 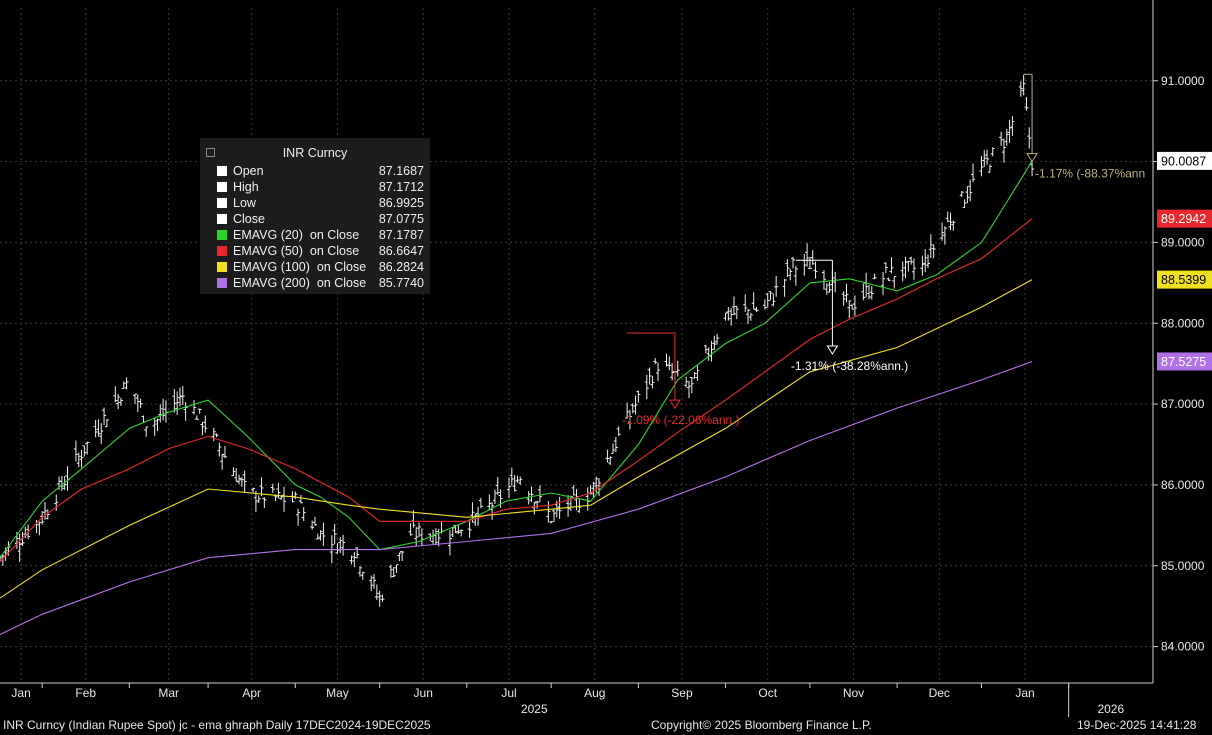 I want to click on value-badge-text: 89.2942, so click(x=1183, y=219).